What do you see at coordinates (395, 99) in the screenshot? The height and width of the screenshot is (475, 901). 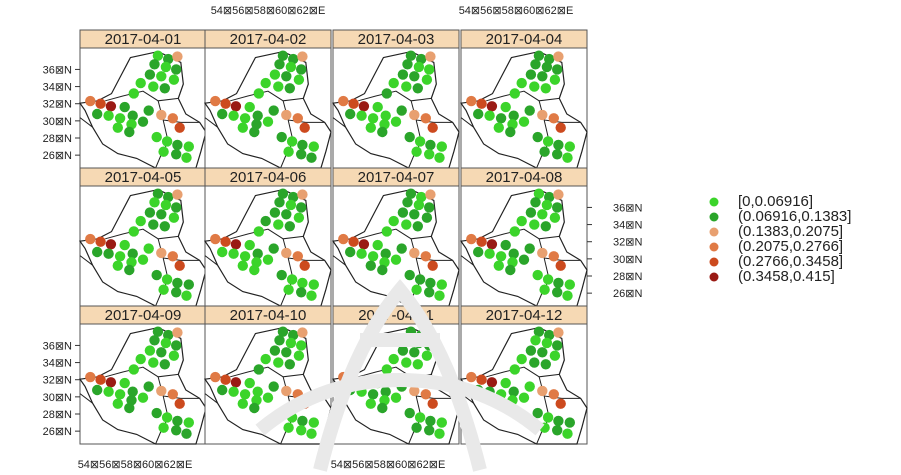 I see `map-panel: 2017-04-03` at bounding box center [395, 99].